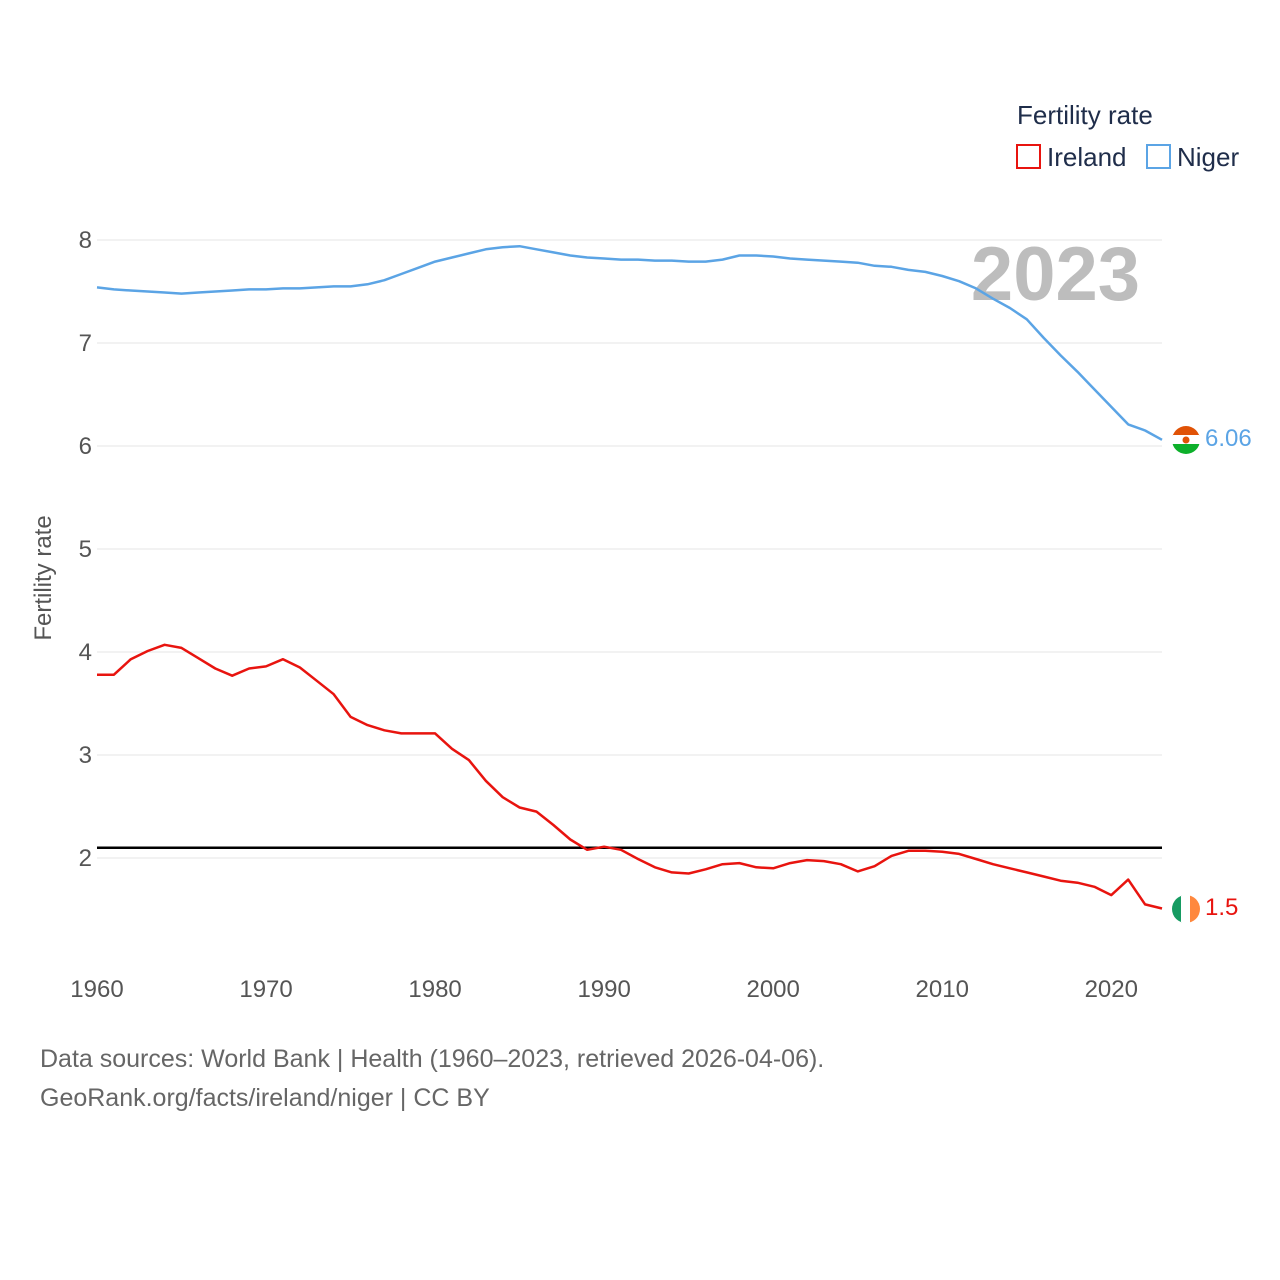 This screenshot has width=1280, height=1280. What do you see at coordinates (1221, 907) in the screenshot?
I see `ireland-end-value: 1.5` at bounding box center [1221, 907].